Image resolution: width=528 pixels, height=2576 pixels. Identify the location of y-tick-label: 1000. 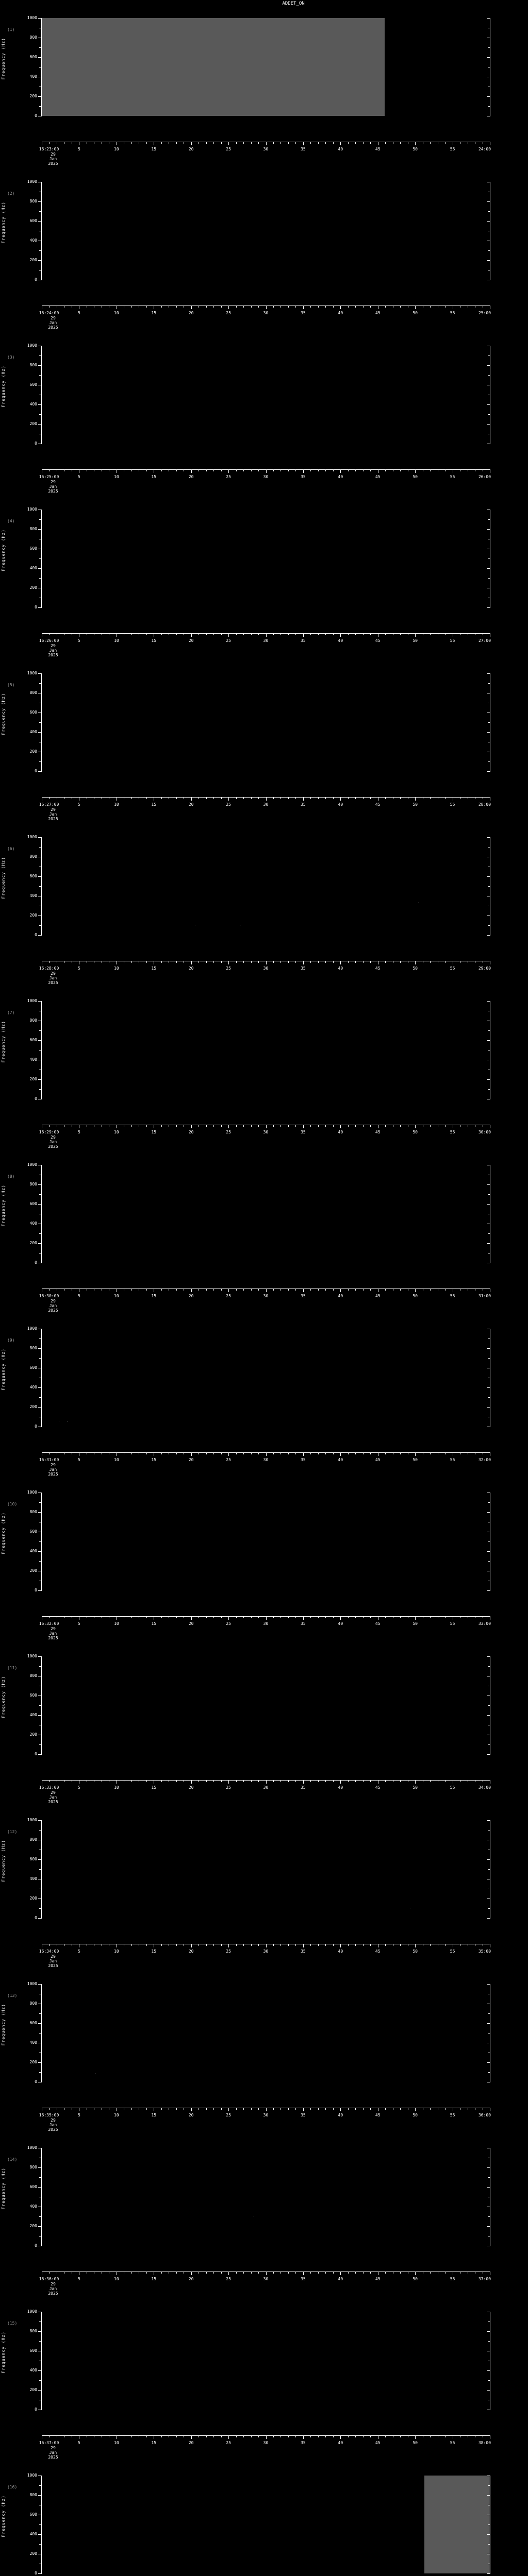
(32, 1820).